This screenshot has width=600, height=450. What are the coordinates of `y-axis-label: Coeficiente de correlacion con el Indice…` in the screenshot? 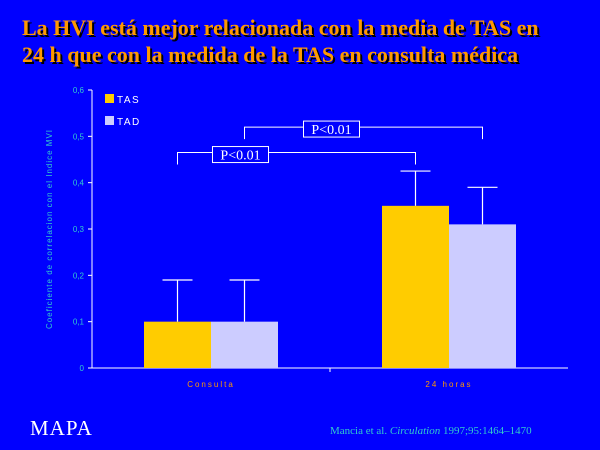 It's located at (49, 229).